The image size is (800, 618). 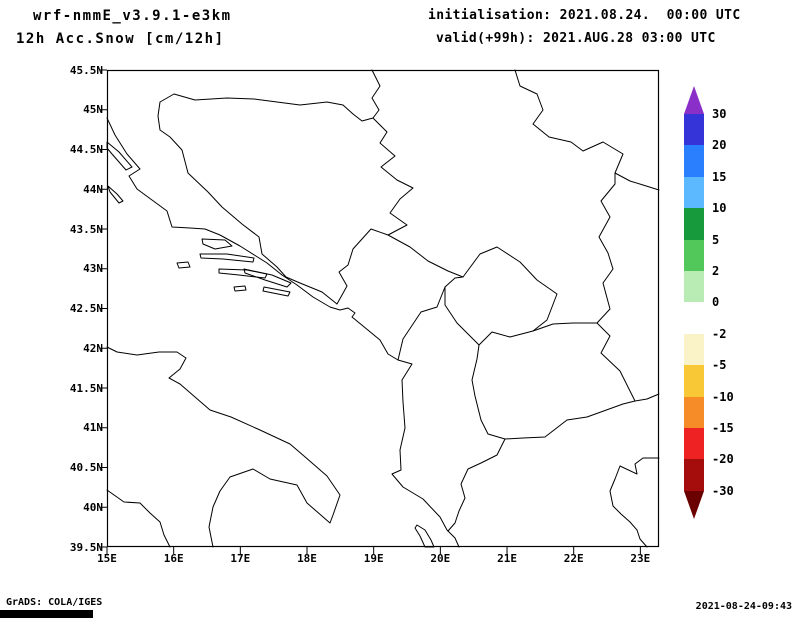 I want to click on border-croatia-bosnia, so click(x=265, y=199).